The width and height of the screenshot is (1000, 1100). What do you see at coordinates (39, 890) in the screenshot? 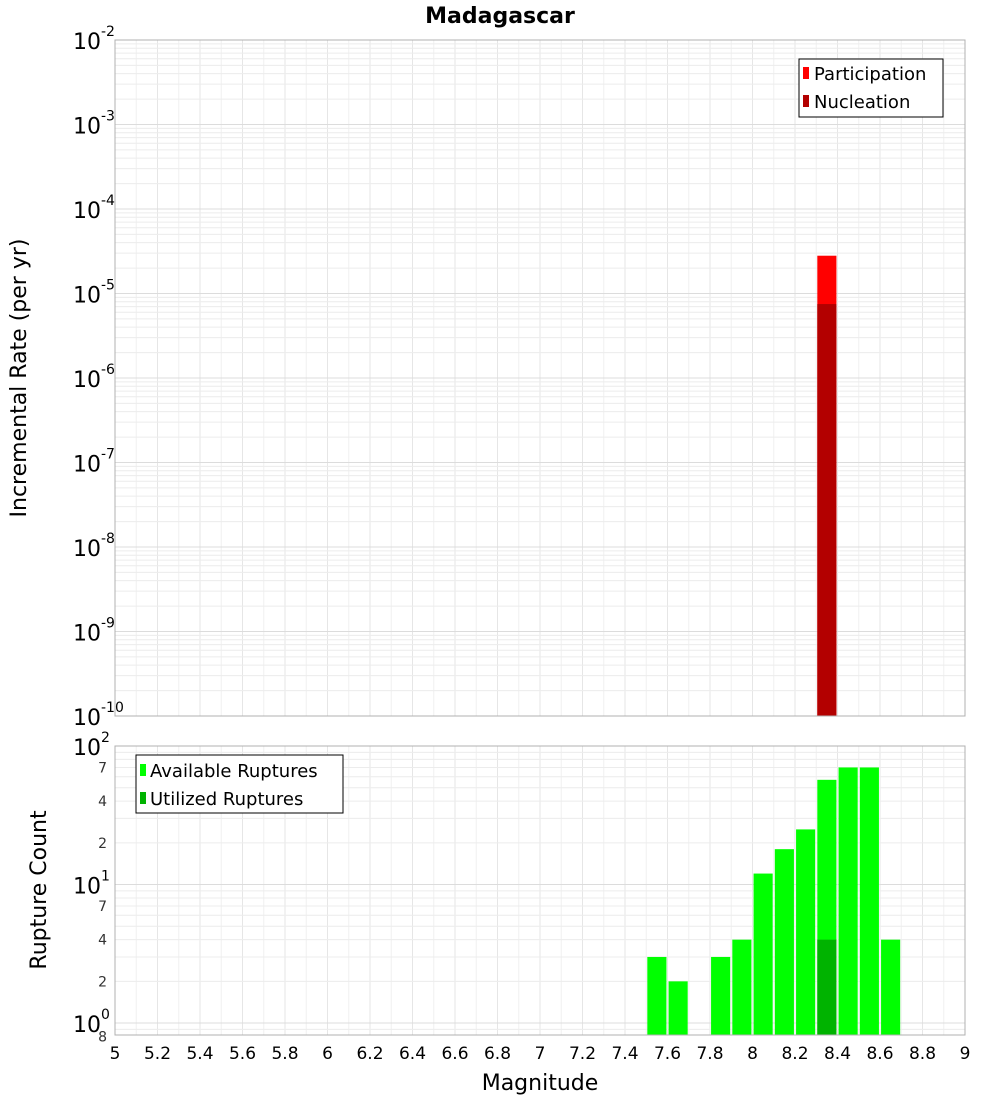
I see `bottom-y-axis-label: Rupture Count` at bounding box center [39, 890].